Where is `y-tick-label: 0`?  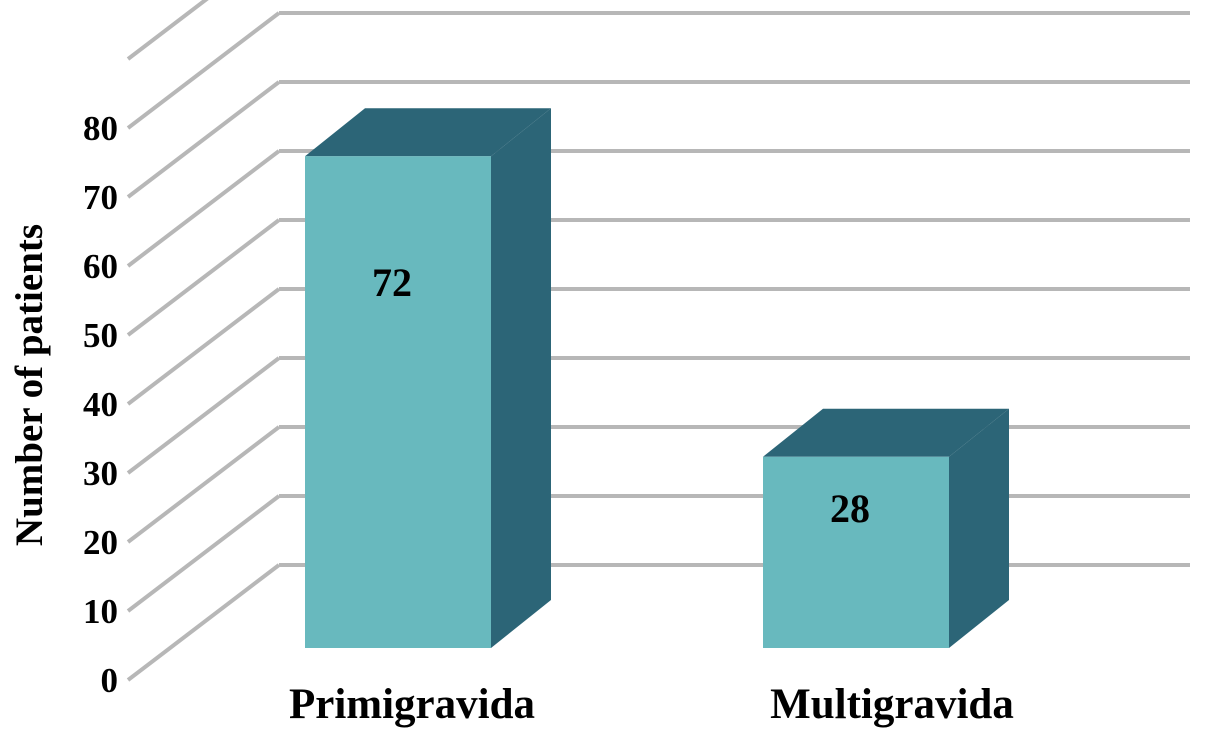 y-tick-label: 0 is located at coordinates (110, 680).